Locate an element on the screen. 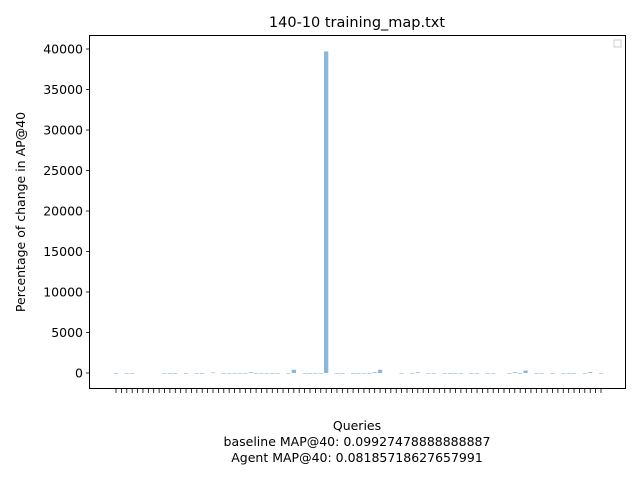  x-axis-label: Queries is located at coordinates (357, 425).